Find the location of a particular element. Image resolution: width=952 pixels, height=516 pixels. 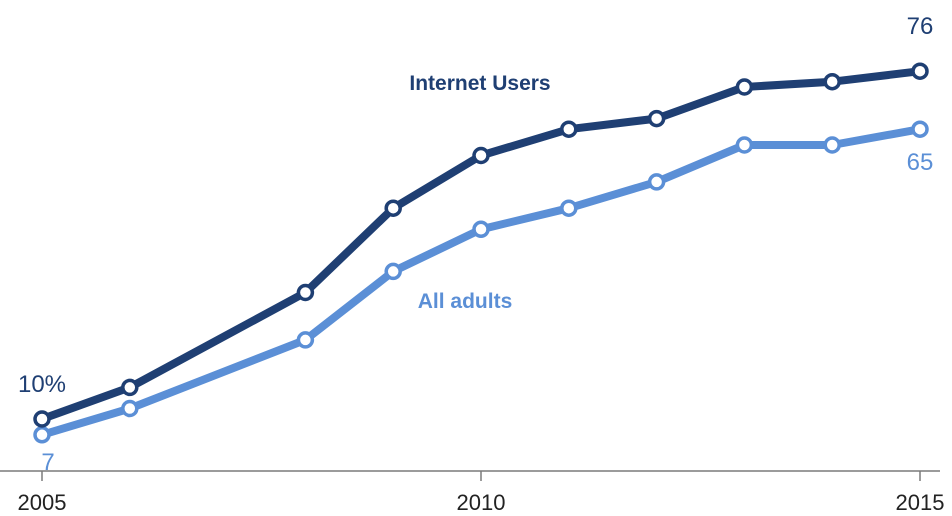

internet-users-series-label: Internet Users is located at coordinates (479, 83).